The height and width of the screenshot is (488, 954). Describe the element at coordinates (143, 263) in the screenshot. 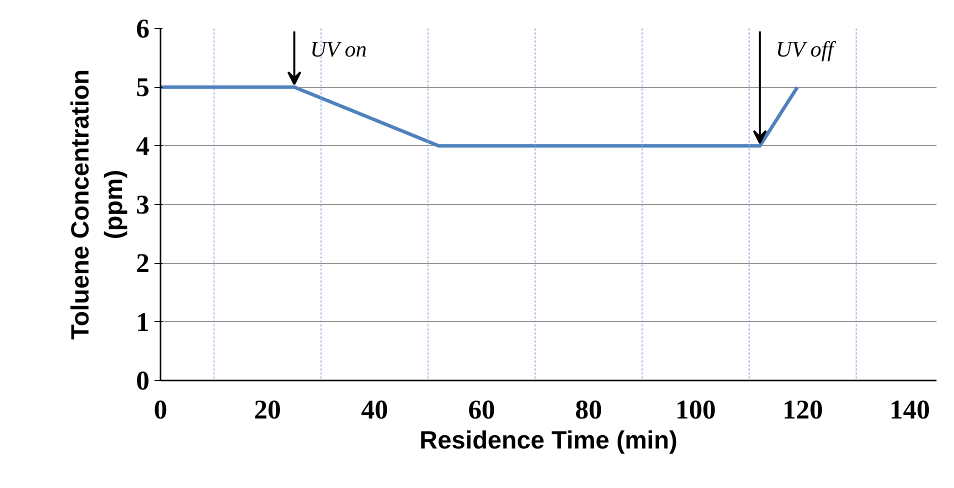

I see `y-tick-label: 2` at that location.